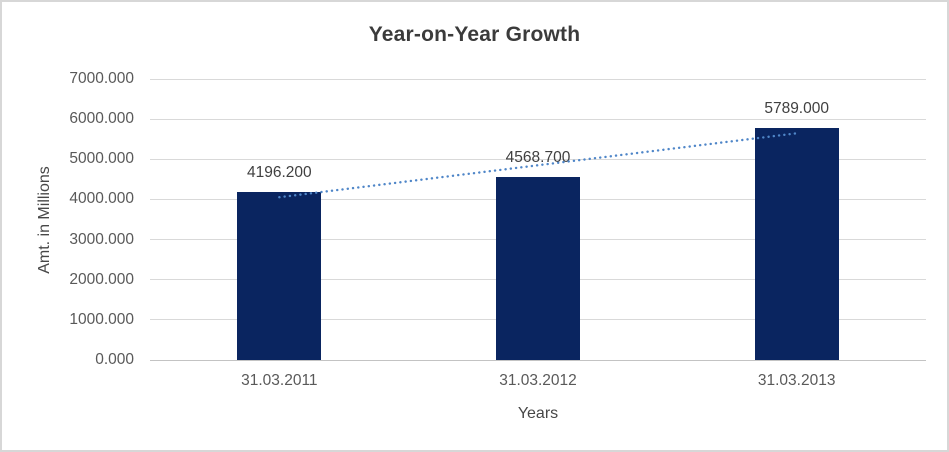  I want to click on x-tick-label: 31.03.2013, so click(796, 380).